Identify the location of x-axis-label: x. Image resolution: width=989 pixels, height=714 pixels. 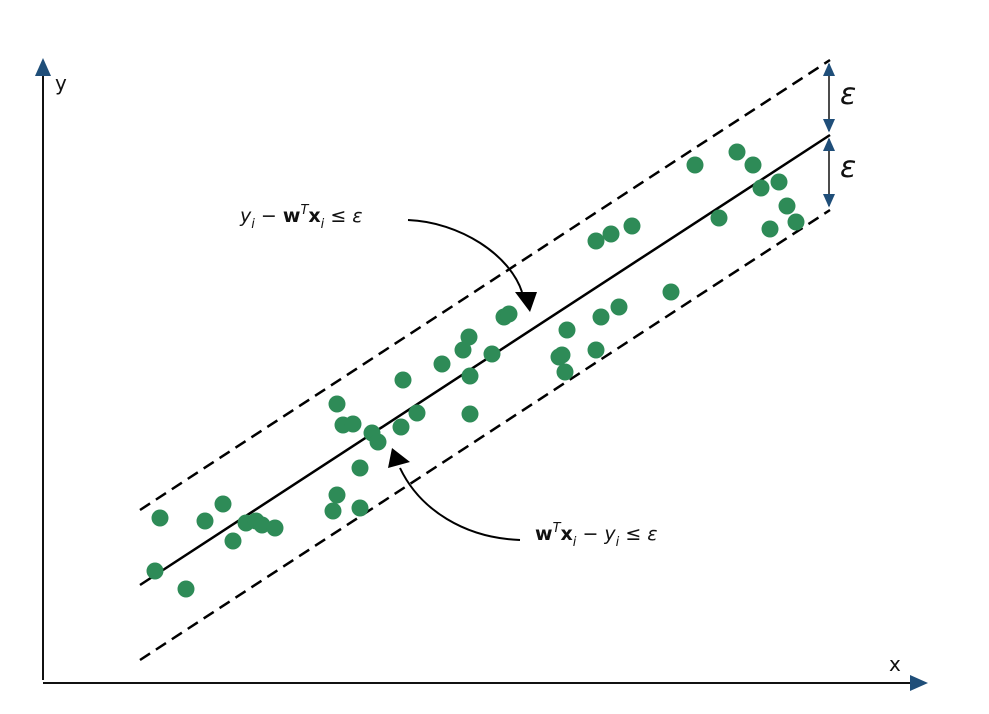
(895, 664).